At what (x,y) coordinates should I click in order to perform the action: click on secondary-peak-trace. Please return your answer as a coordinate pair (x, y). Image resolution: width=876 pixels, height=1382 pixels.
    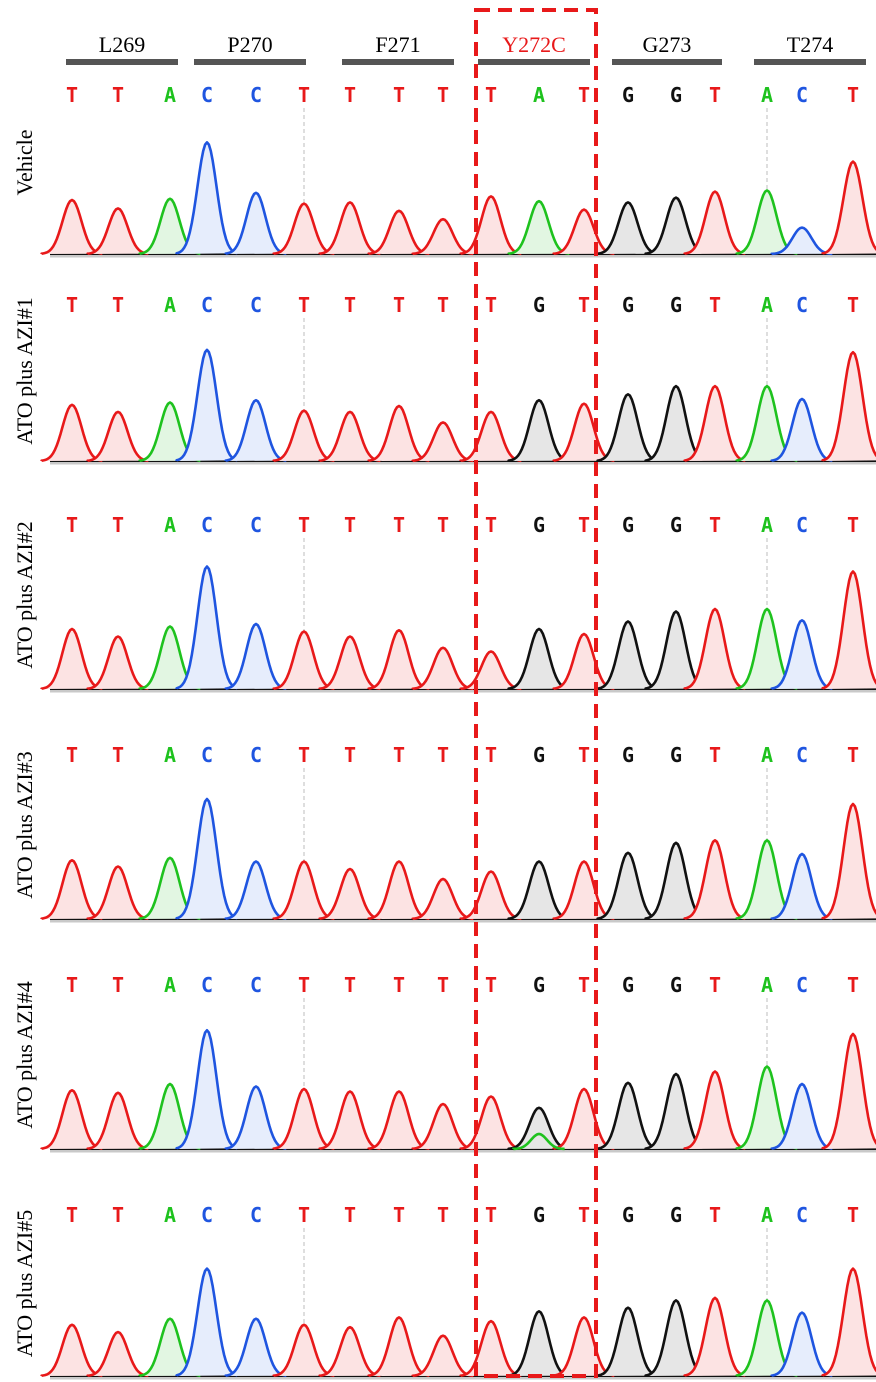
    Looking at the image, I should click on (538, 1141).